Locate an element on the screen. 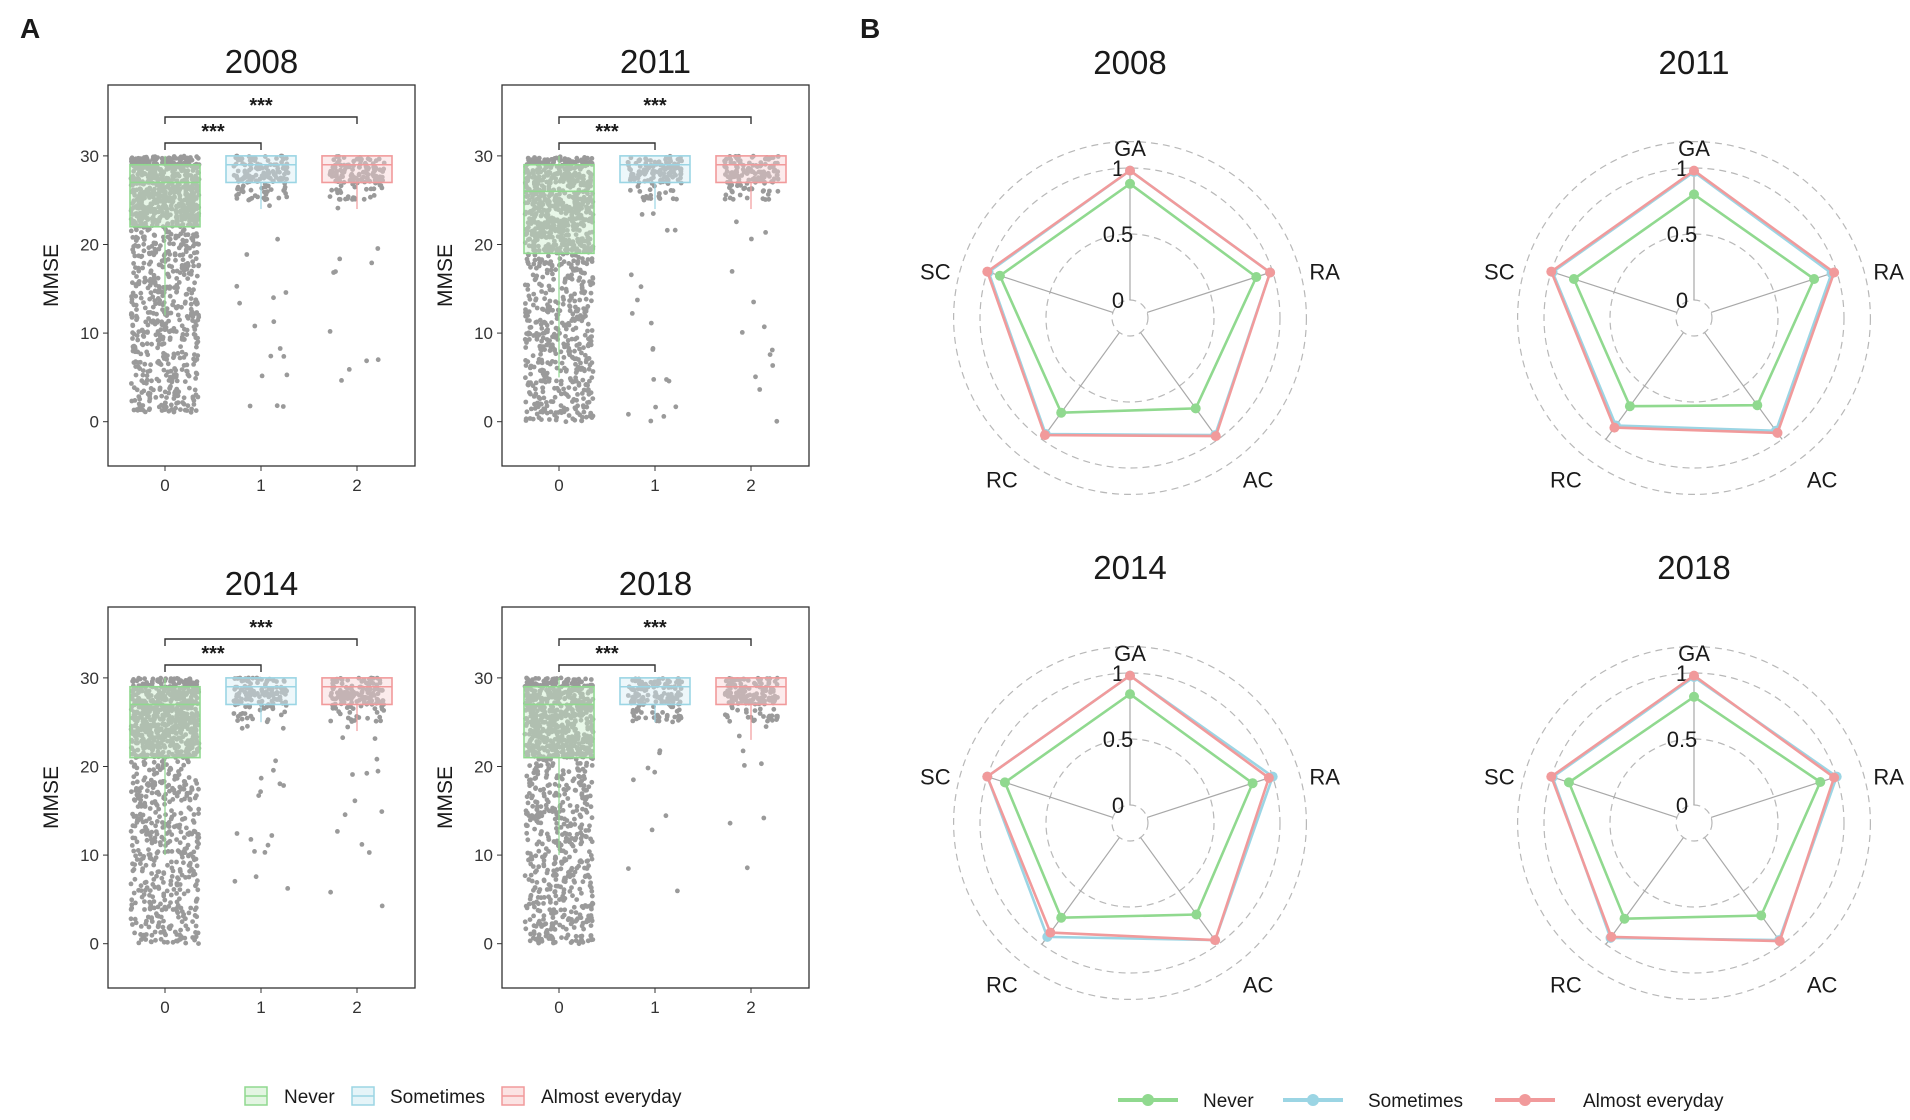 Image resolution: width=1910 pixels, height=1120 pixels. boxplot-ylabel: MMSE is located at coordinates (445, 797).